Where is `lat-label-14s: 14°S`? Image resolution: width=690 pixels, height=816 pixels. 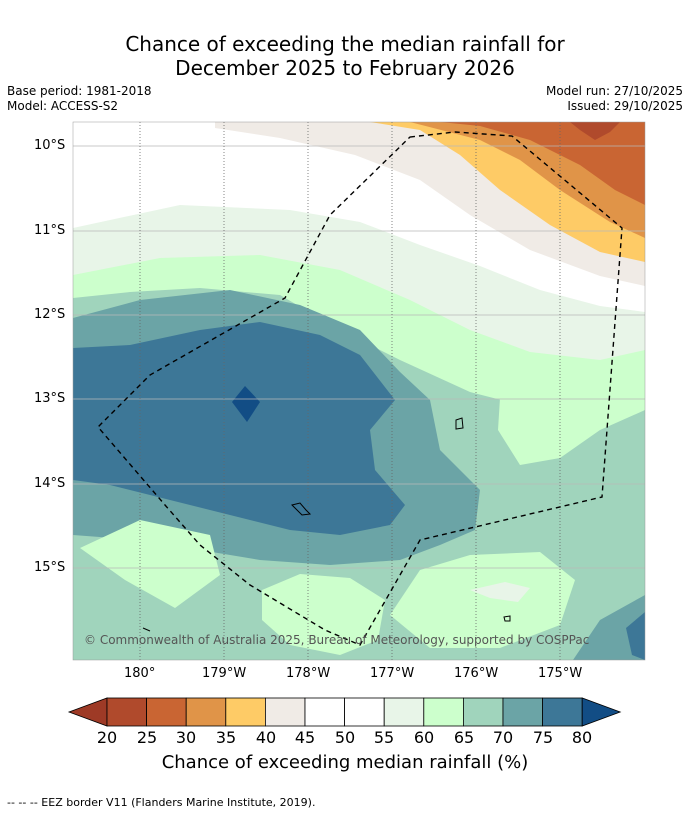
lat-label-14s: 14°S is located at coordinates (50, 483).